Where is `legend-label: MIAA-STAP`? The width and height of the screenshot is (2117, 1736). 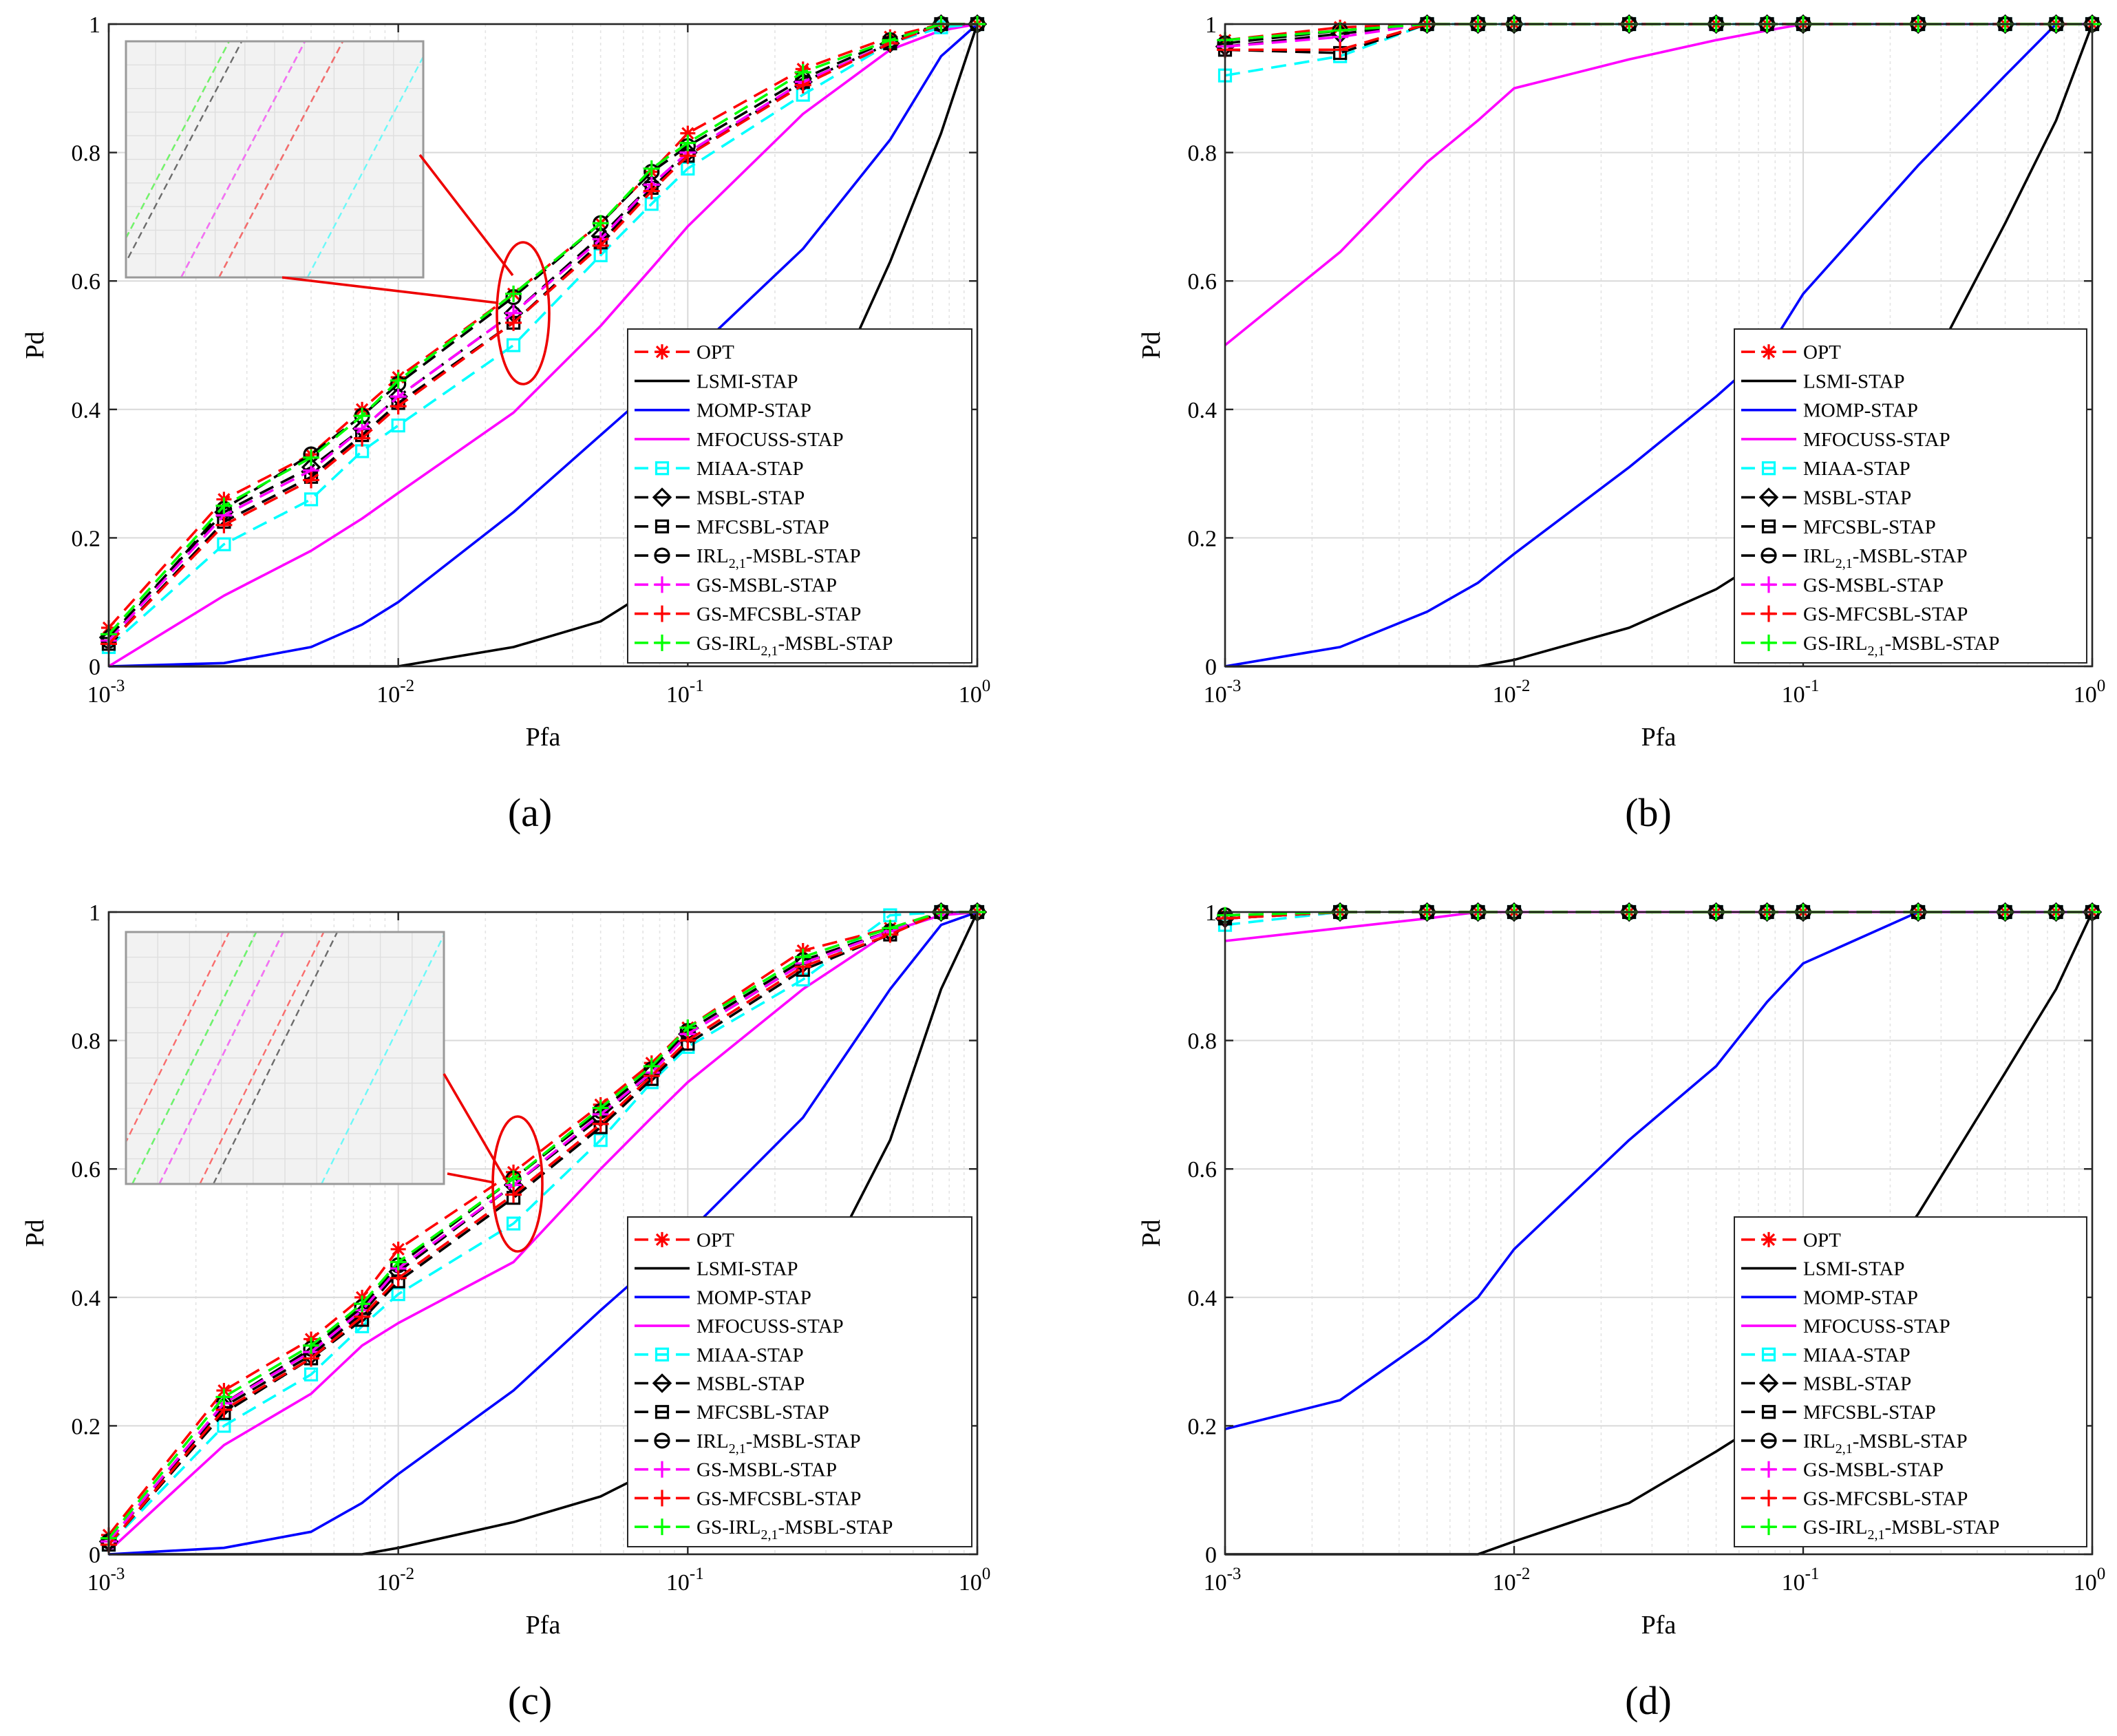 legend-label: MIAA-STAP is located at coordinates (750, 469).